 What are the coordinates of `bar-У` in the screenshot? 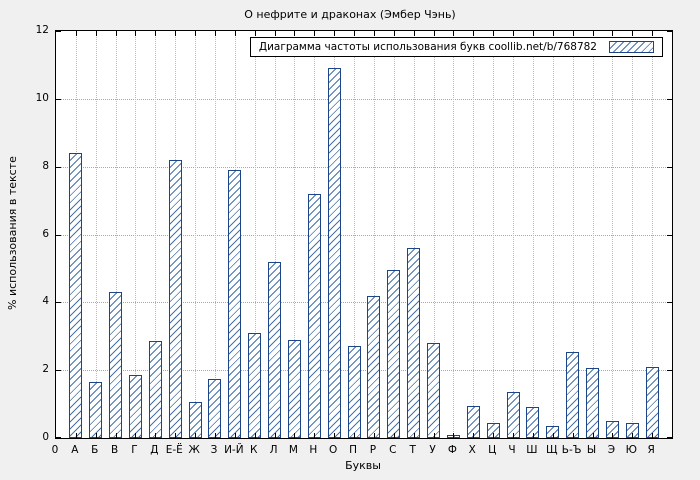 It's located at (434, 390).